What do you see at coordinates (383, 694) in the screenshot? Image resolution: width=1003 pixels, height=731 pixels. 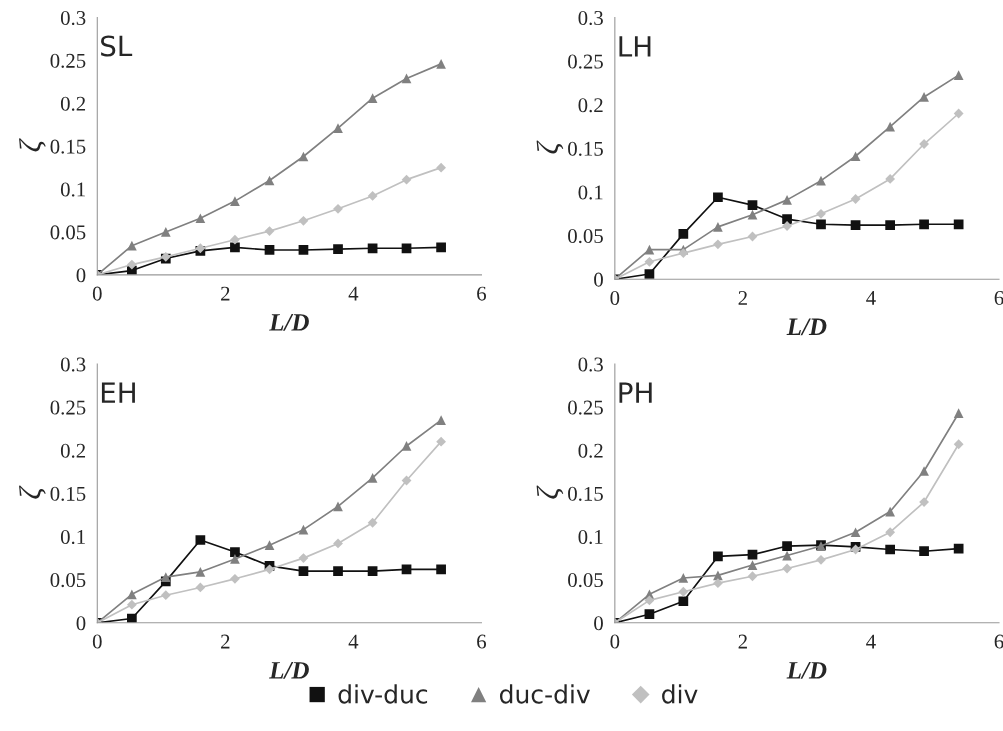 I see `legend-label: div-duc` at bounding box center [383, 694].